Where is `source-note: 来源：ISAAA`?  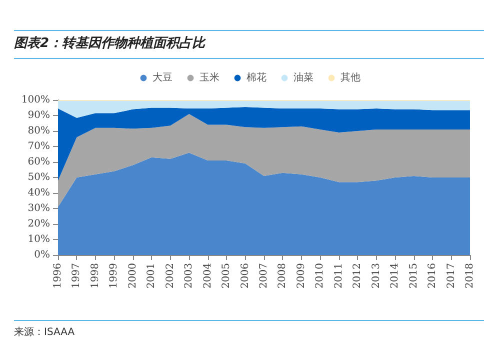 source-note: 来源：ISAAA is located at coordinates (249, 329).